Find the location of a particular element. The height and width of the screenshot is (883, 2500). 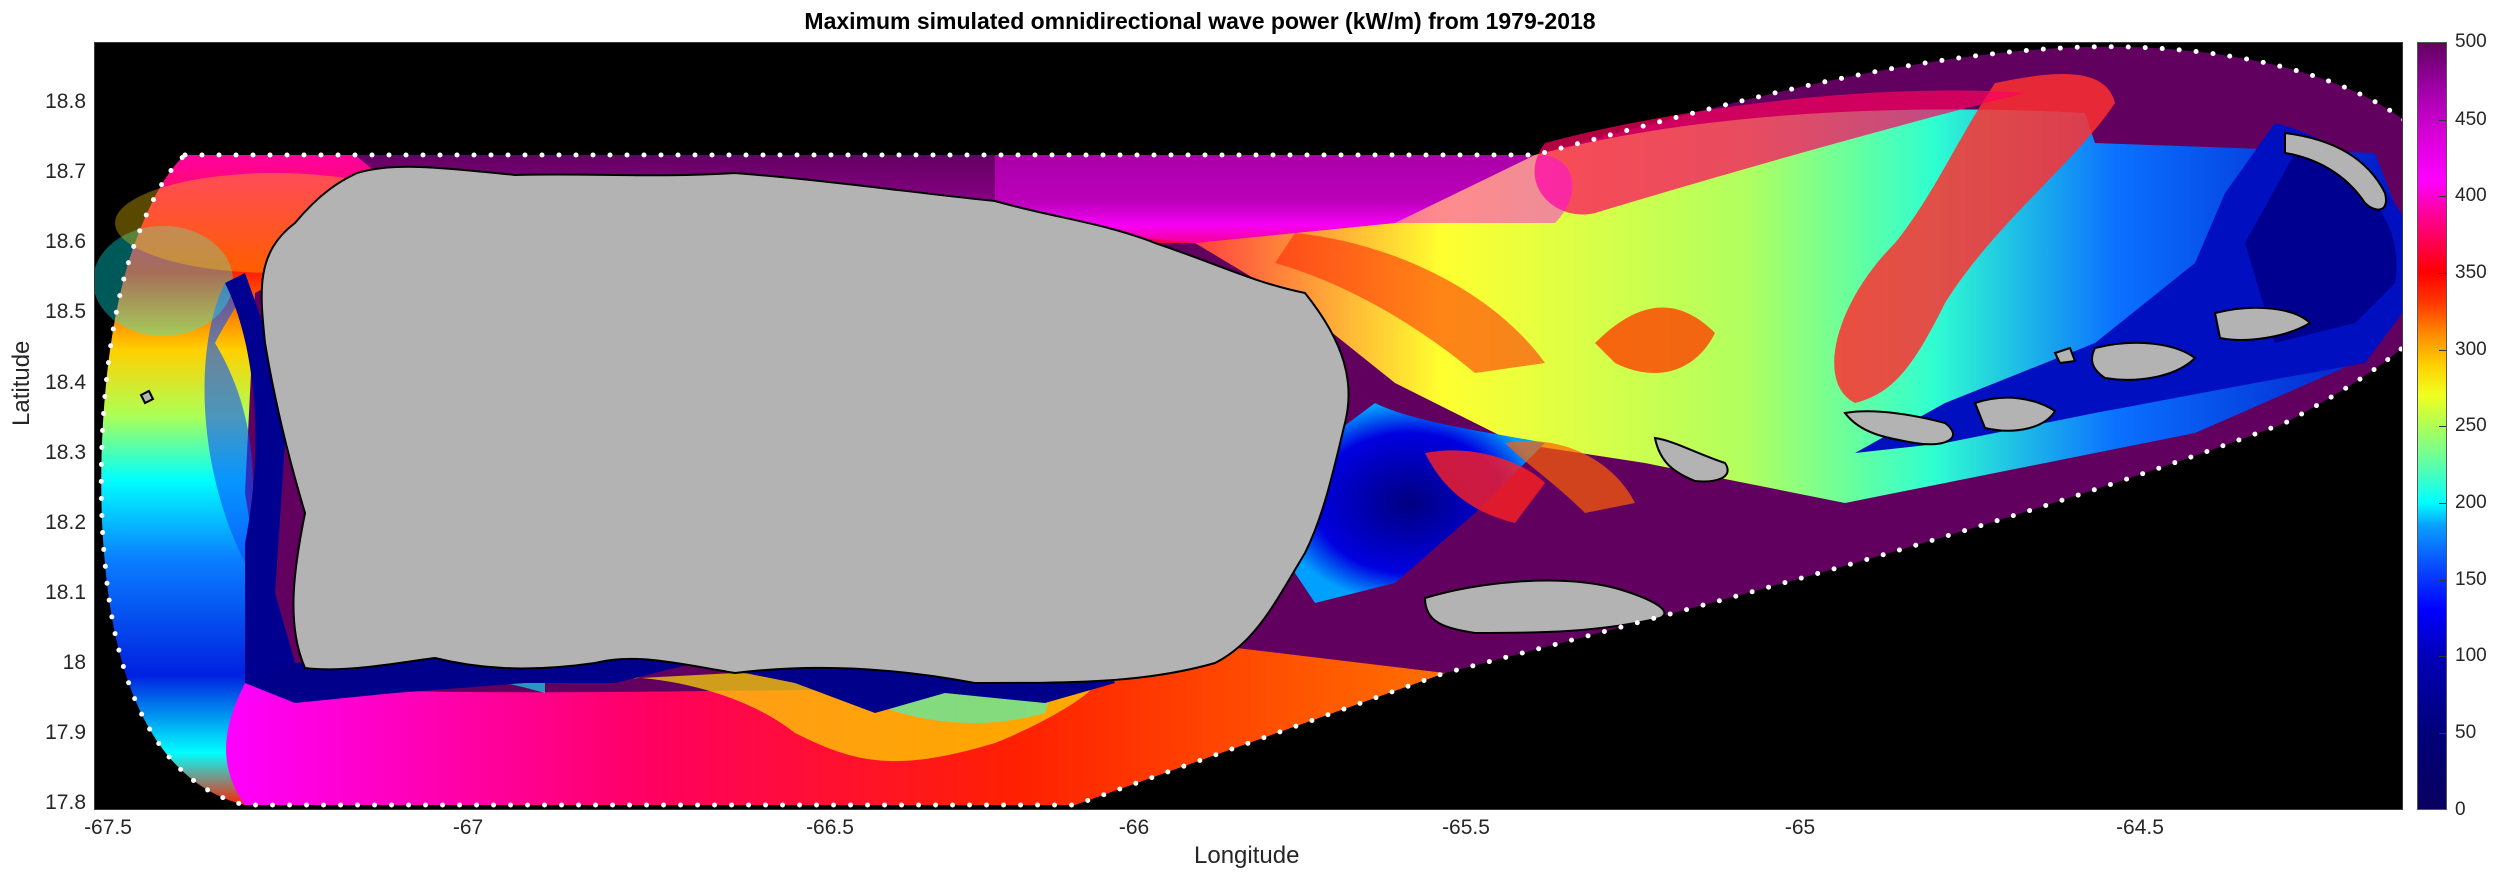

colorbar-tick: 450 is located at coordinates (2471, 119).